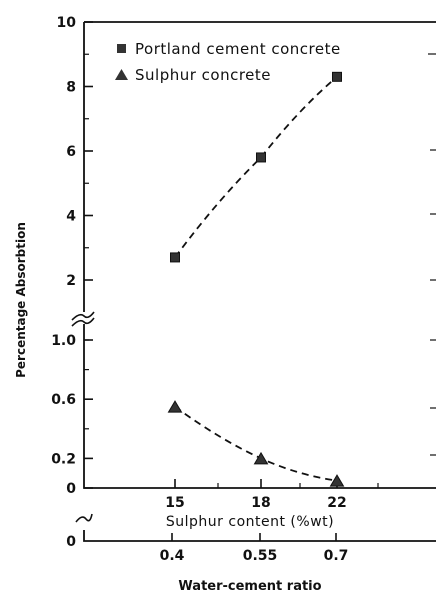  What do you see at coordinates (71, 489) in the screenshot?
I see `y-tick-label: 0` at bounding box center [71, 489].